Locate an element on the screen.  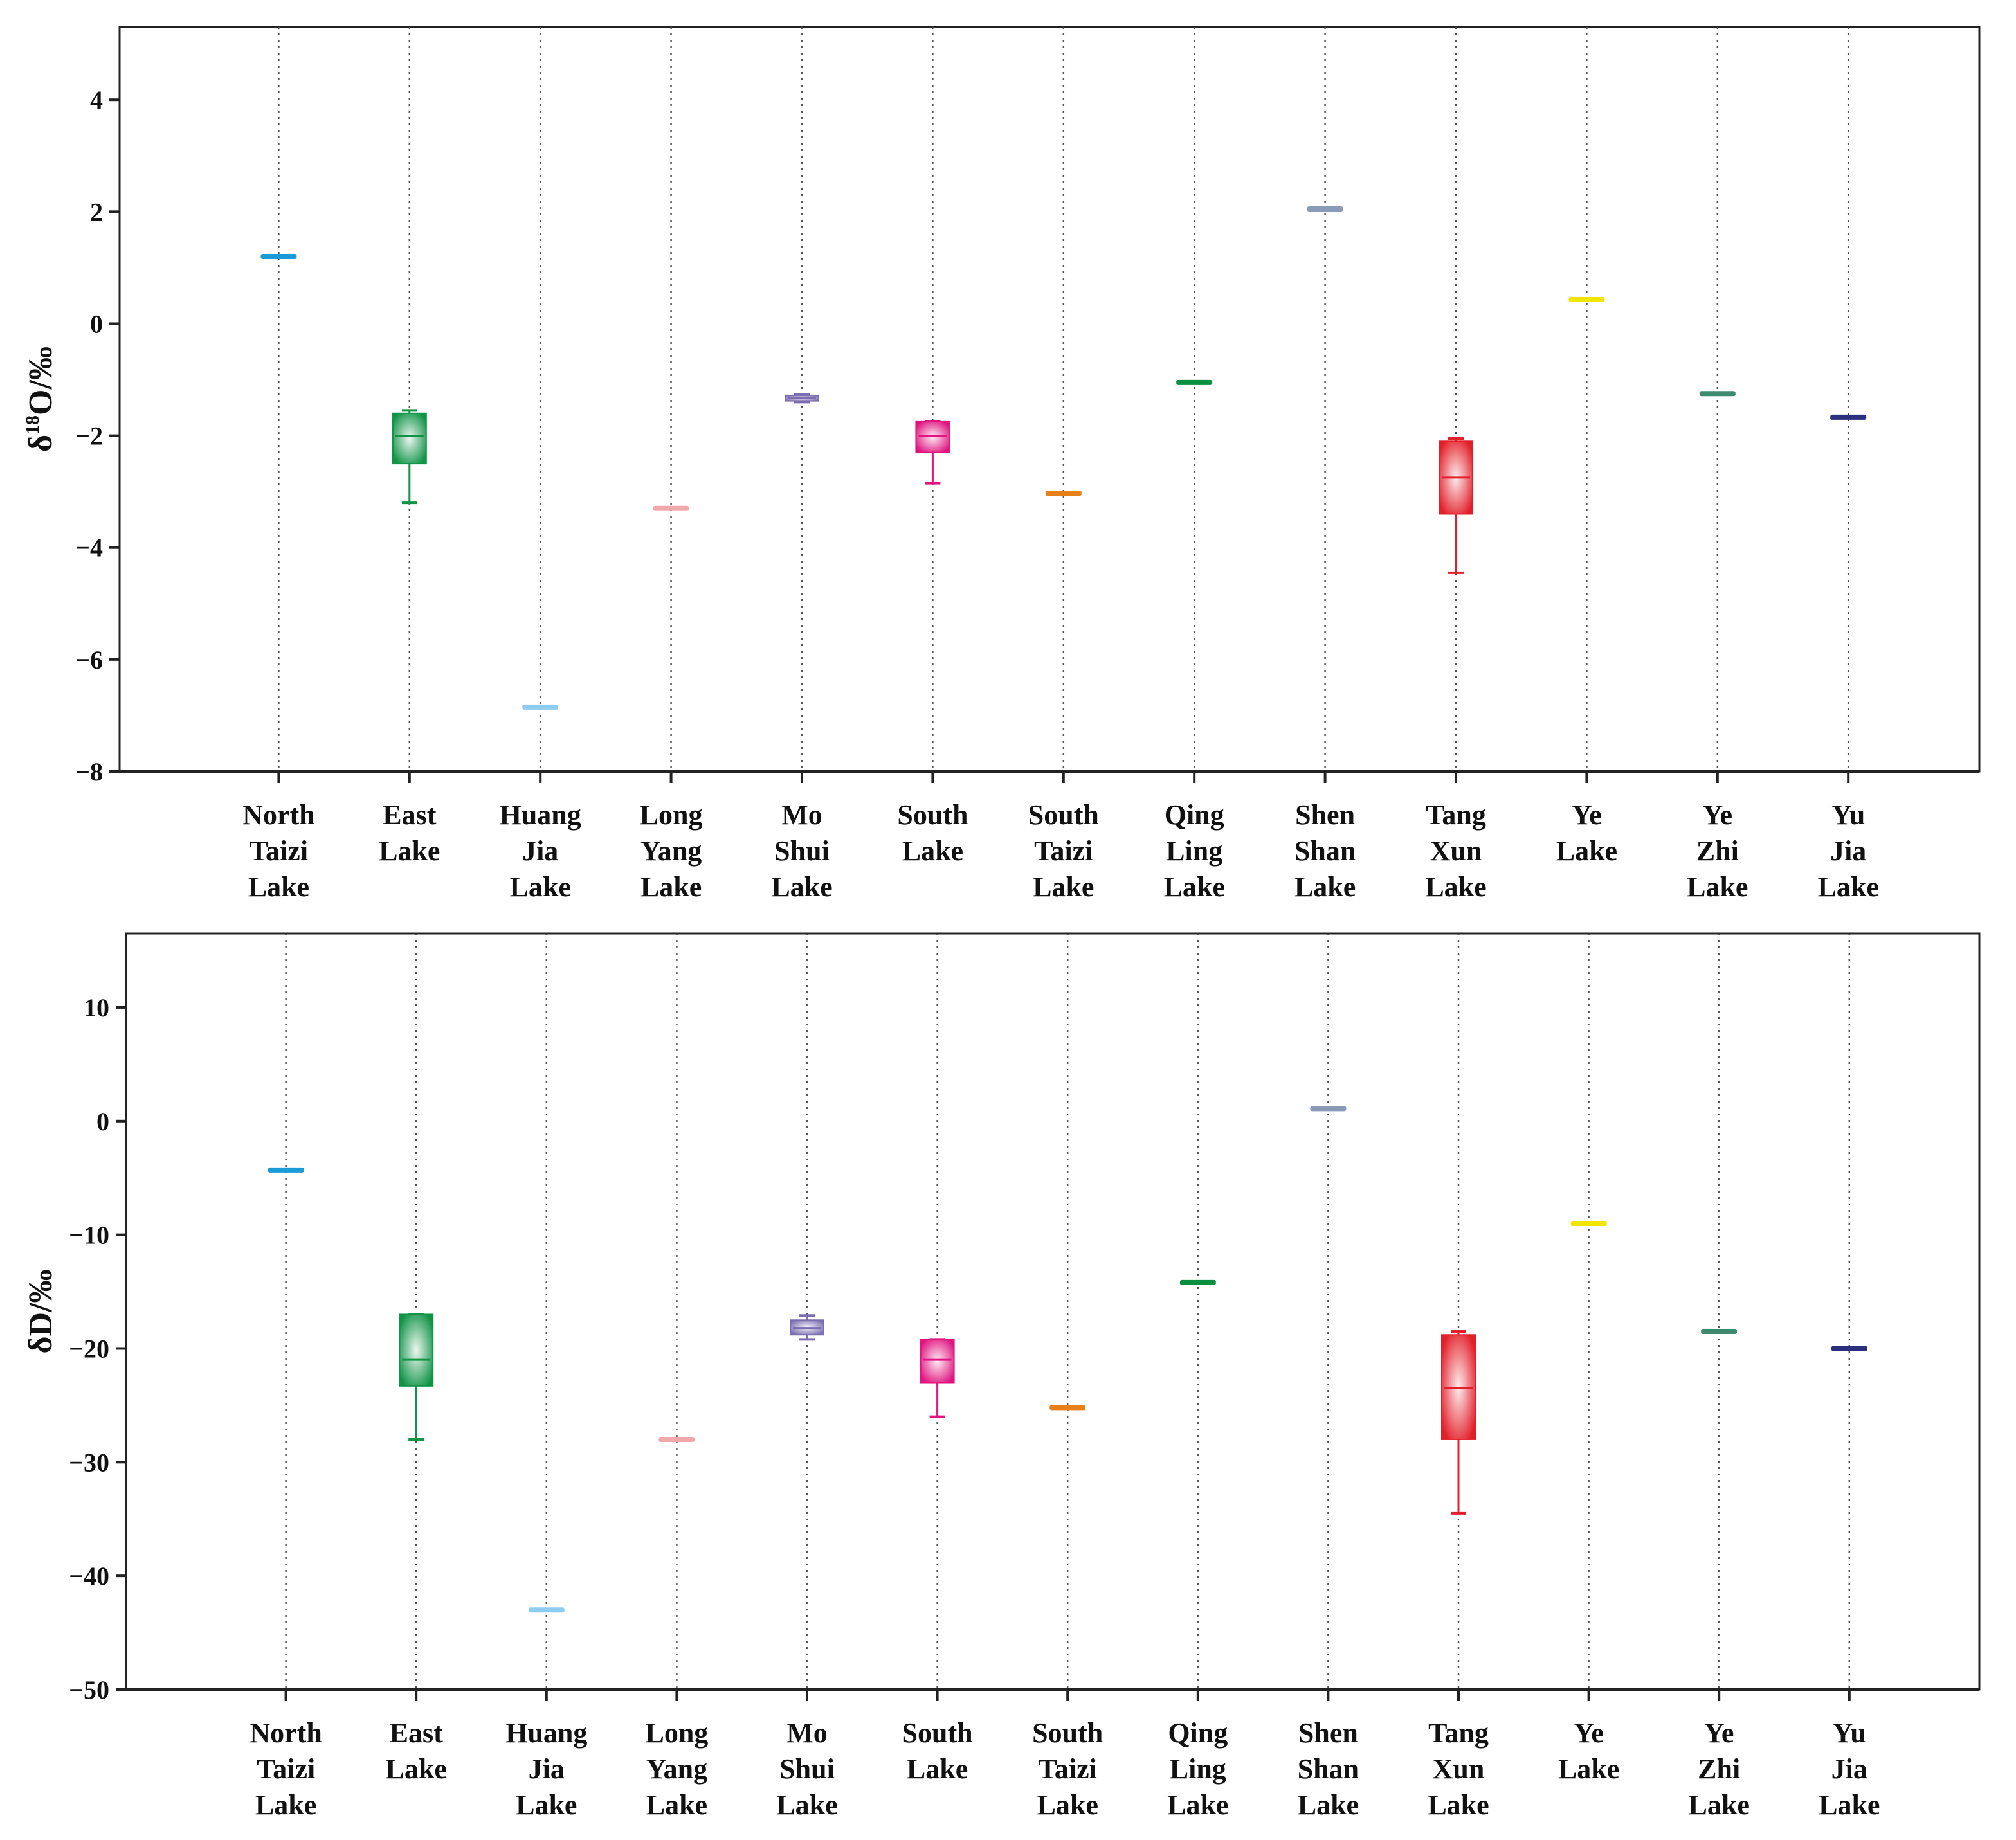
delta-d-box-shen-shan-lake-mark is located at coordinates (1328, 1109).